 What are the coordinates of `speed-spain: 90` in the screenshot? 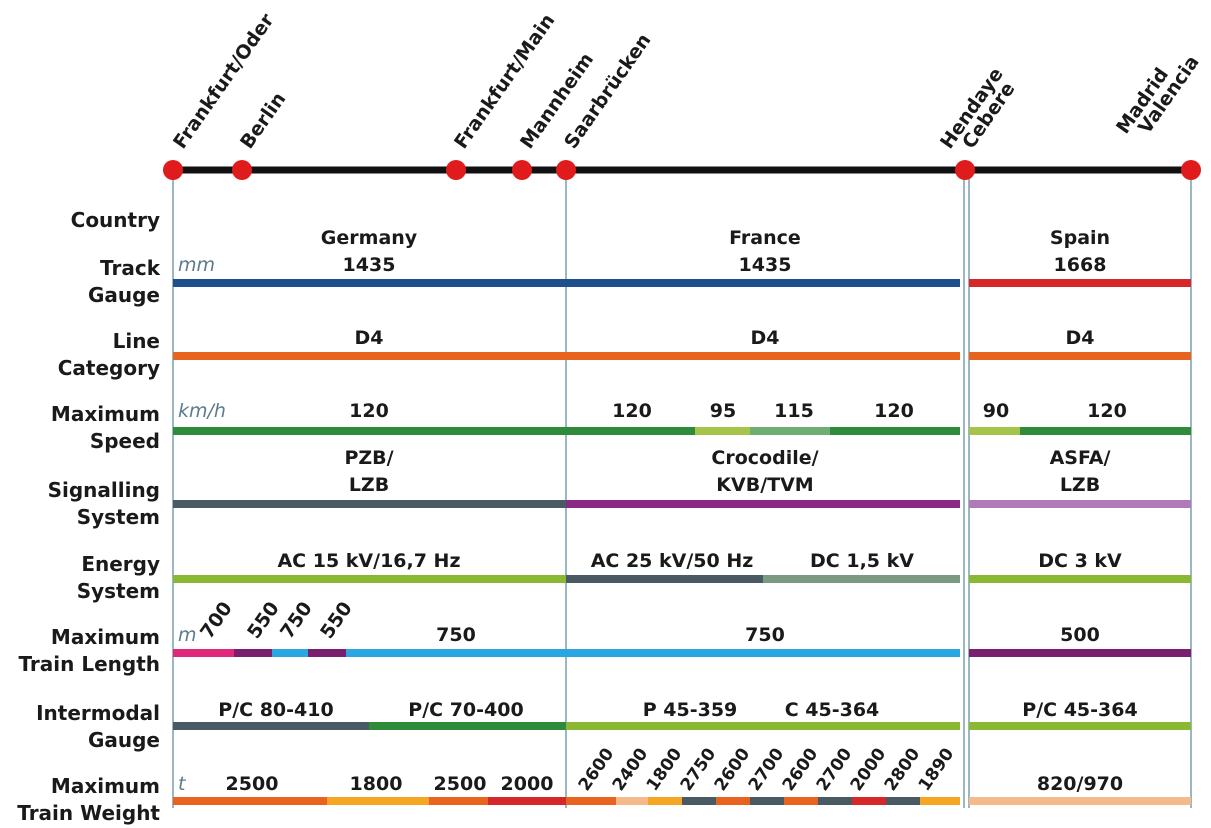 It's located at (996, 411).